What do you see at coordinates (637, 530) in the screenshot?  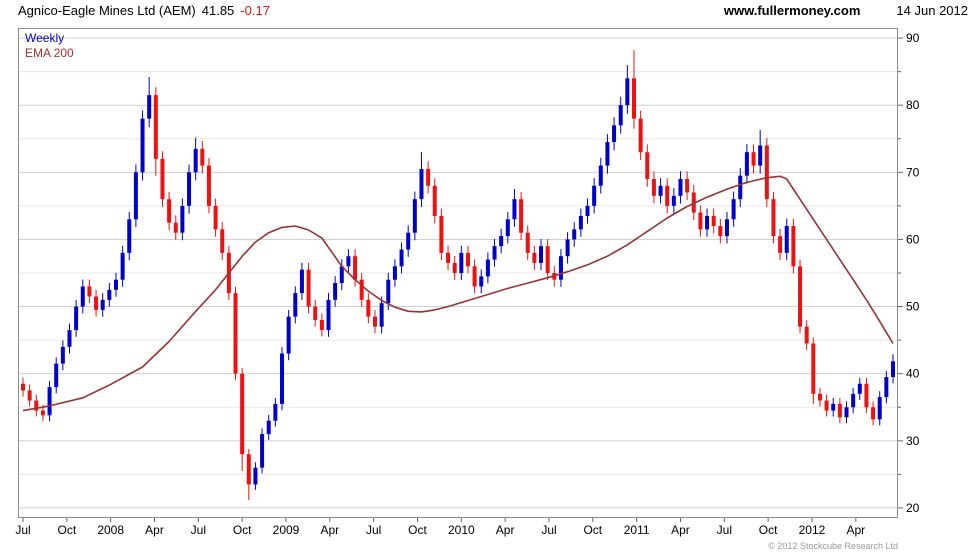 I see `x-axis-label: 2011` at bounding box center [637, 530].